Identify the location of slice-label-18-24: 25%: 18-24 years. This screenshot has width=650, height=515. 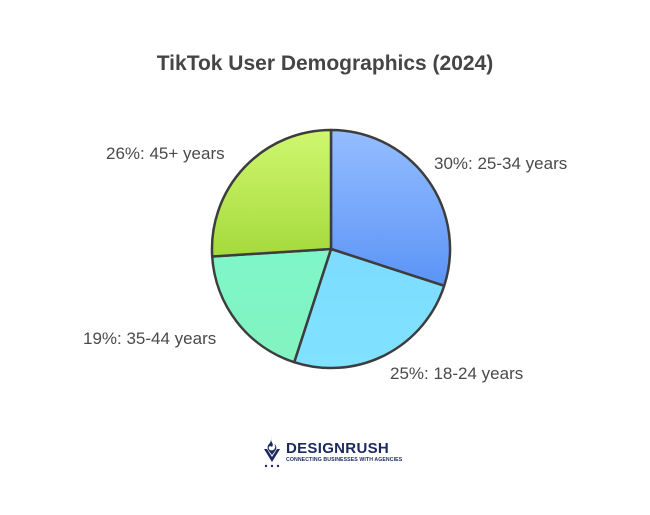
(457, 373).